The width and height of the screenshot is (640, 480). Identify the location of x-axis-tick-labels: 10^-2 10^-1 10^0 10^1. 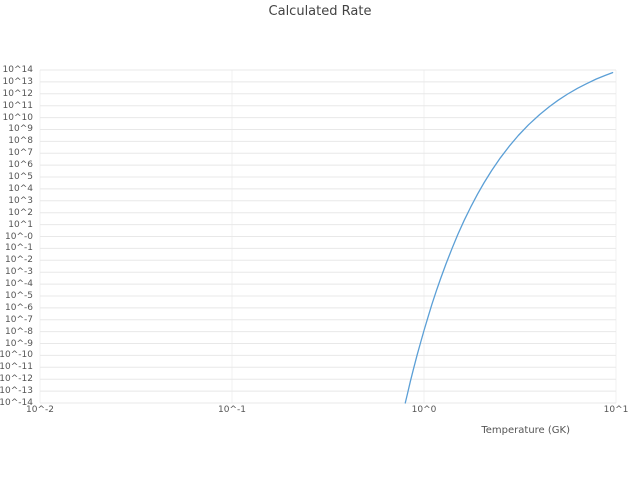
(320, 412).